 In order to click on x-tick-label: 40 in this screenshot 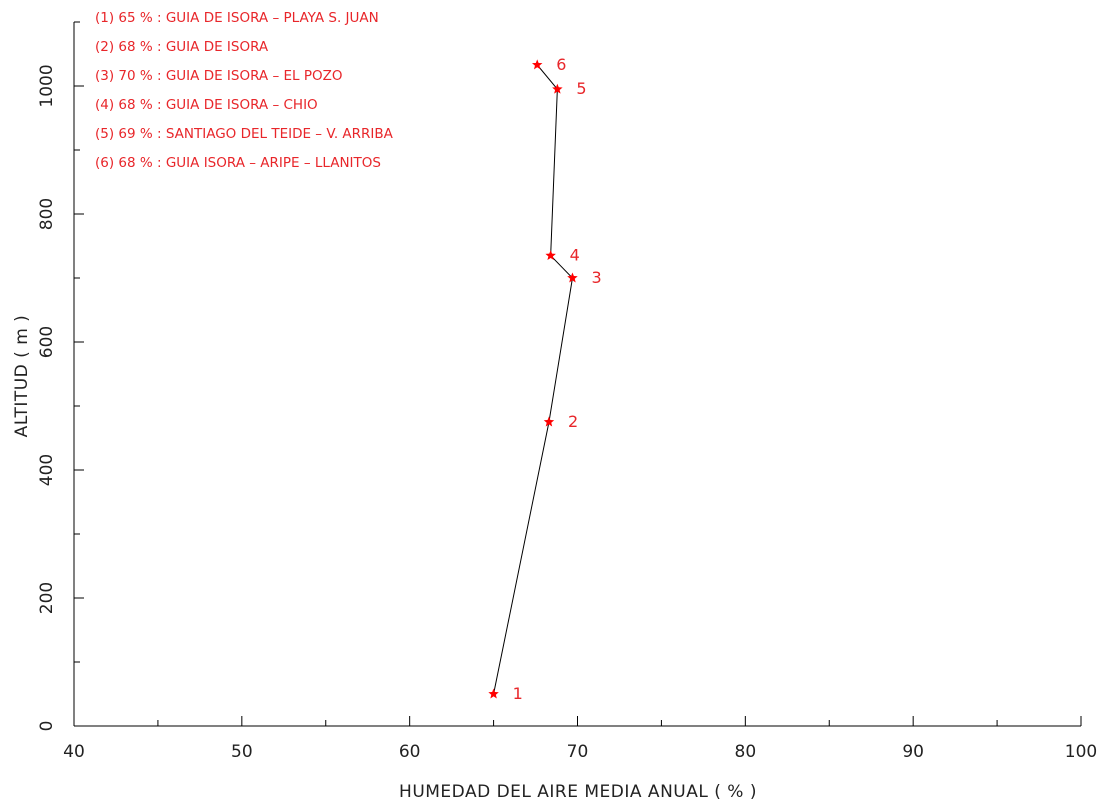, I will do `click(74, 752)`.